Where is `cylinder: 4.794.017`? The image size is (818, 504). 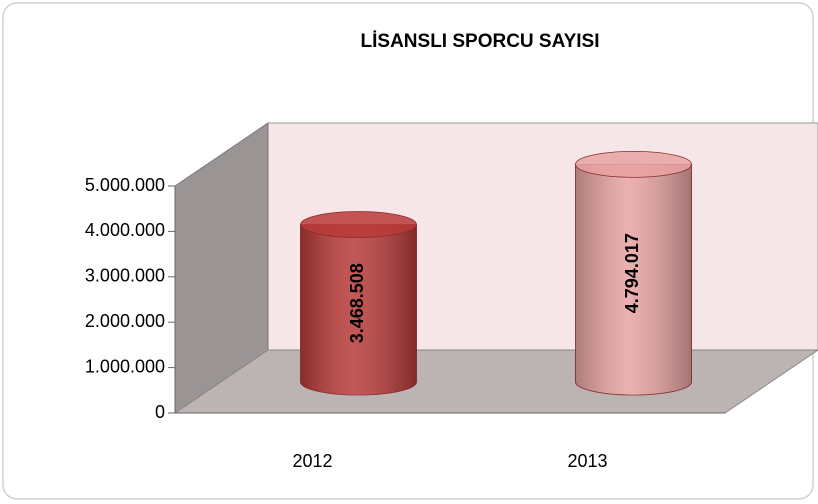 cylinder: 4.794.017 is located at coordinates (633, 273).